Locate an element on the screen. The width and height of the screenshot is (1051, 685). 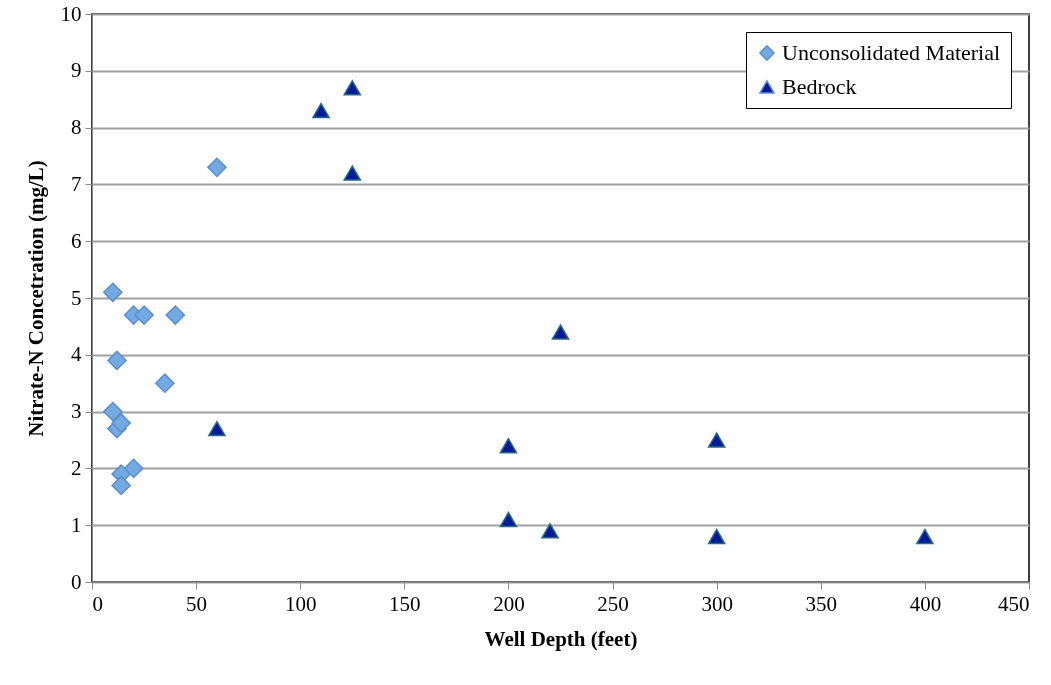
x-tick-label: 150 is located at coordinates (405, 603).